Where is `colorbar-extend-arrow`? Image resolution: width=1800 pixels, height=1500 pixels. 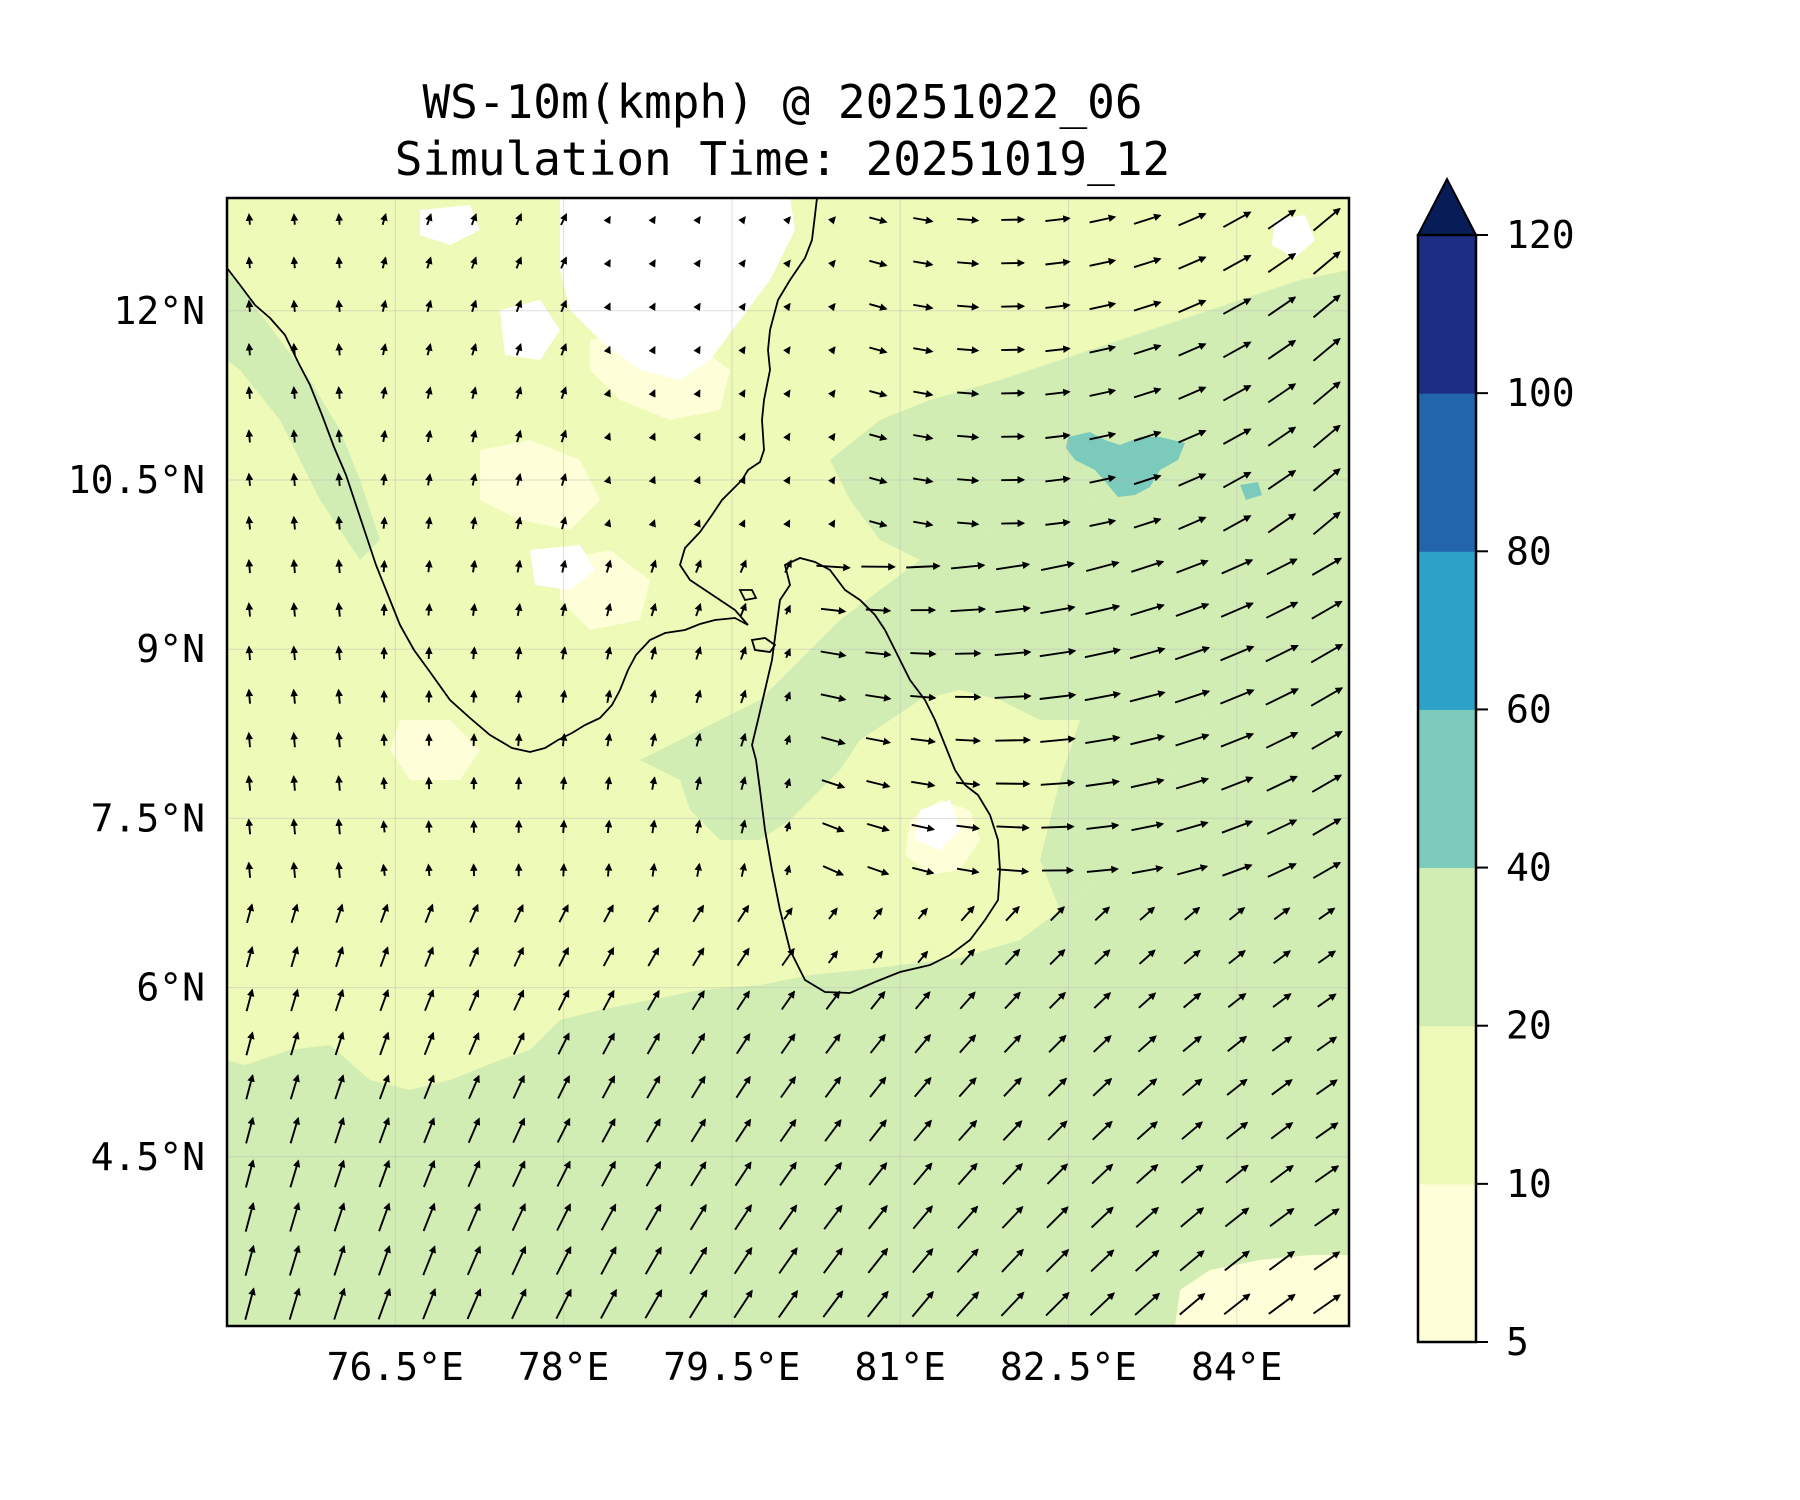
colorbar-extend-arrow is located at coordinates (1447, 206).